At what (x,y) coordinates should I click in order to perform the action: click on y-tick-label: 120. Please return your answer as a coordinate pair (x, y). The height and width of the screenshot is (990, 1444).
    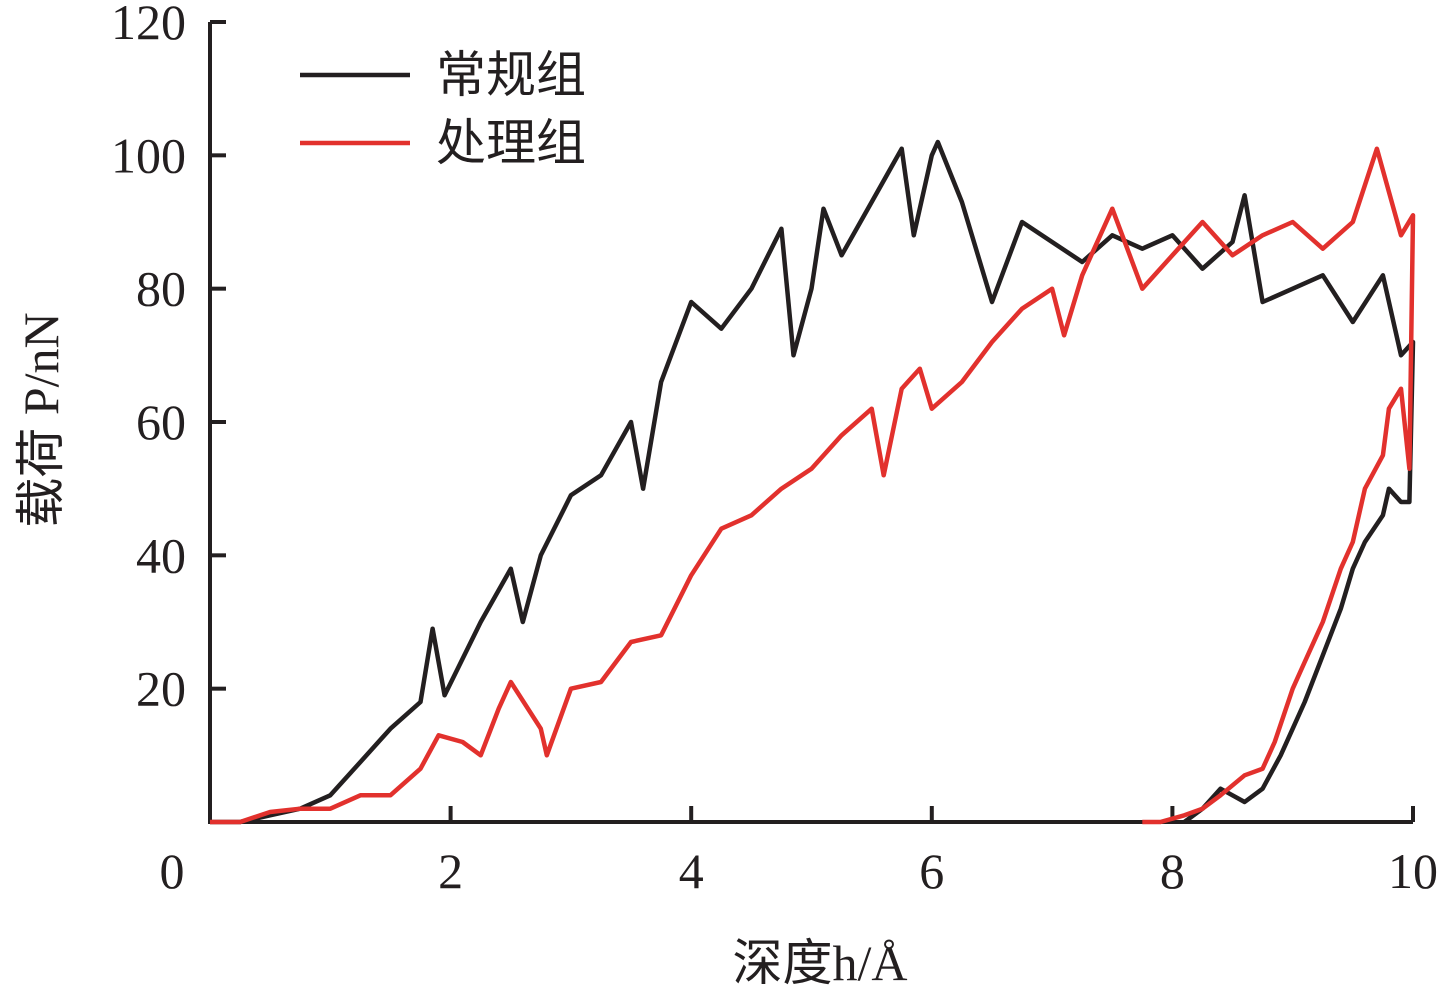
    Looking at the image, I should click on (148, 25).